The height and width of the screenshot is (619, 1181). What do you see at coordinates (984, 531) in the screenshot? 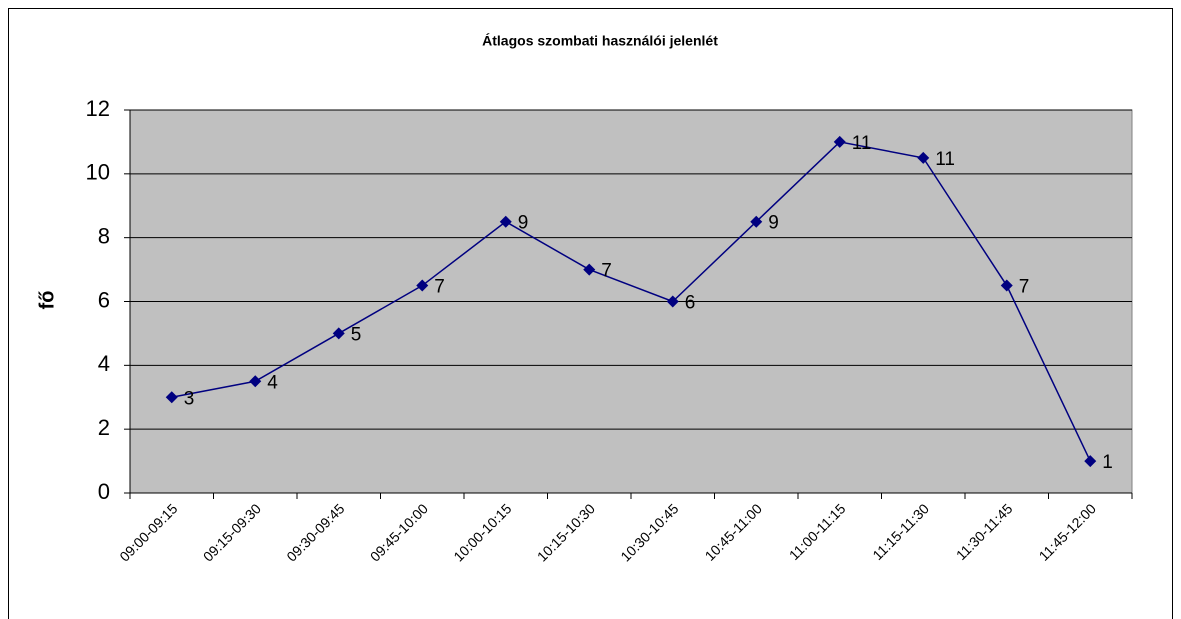
I see `x-tick-label: 11:30-11:45` at bounding box center [984, 531].